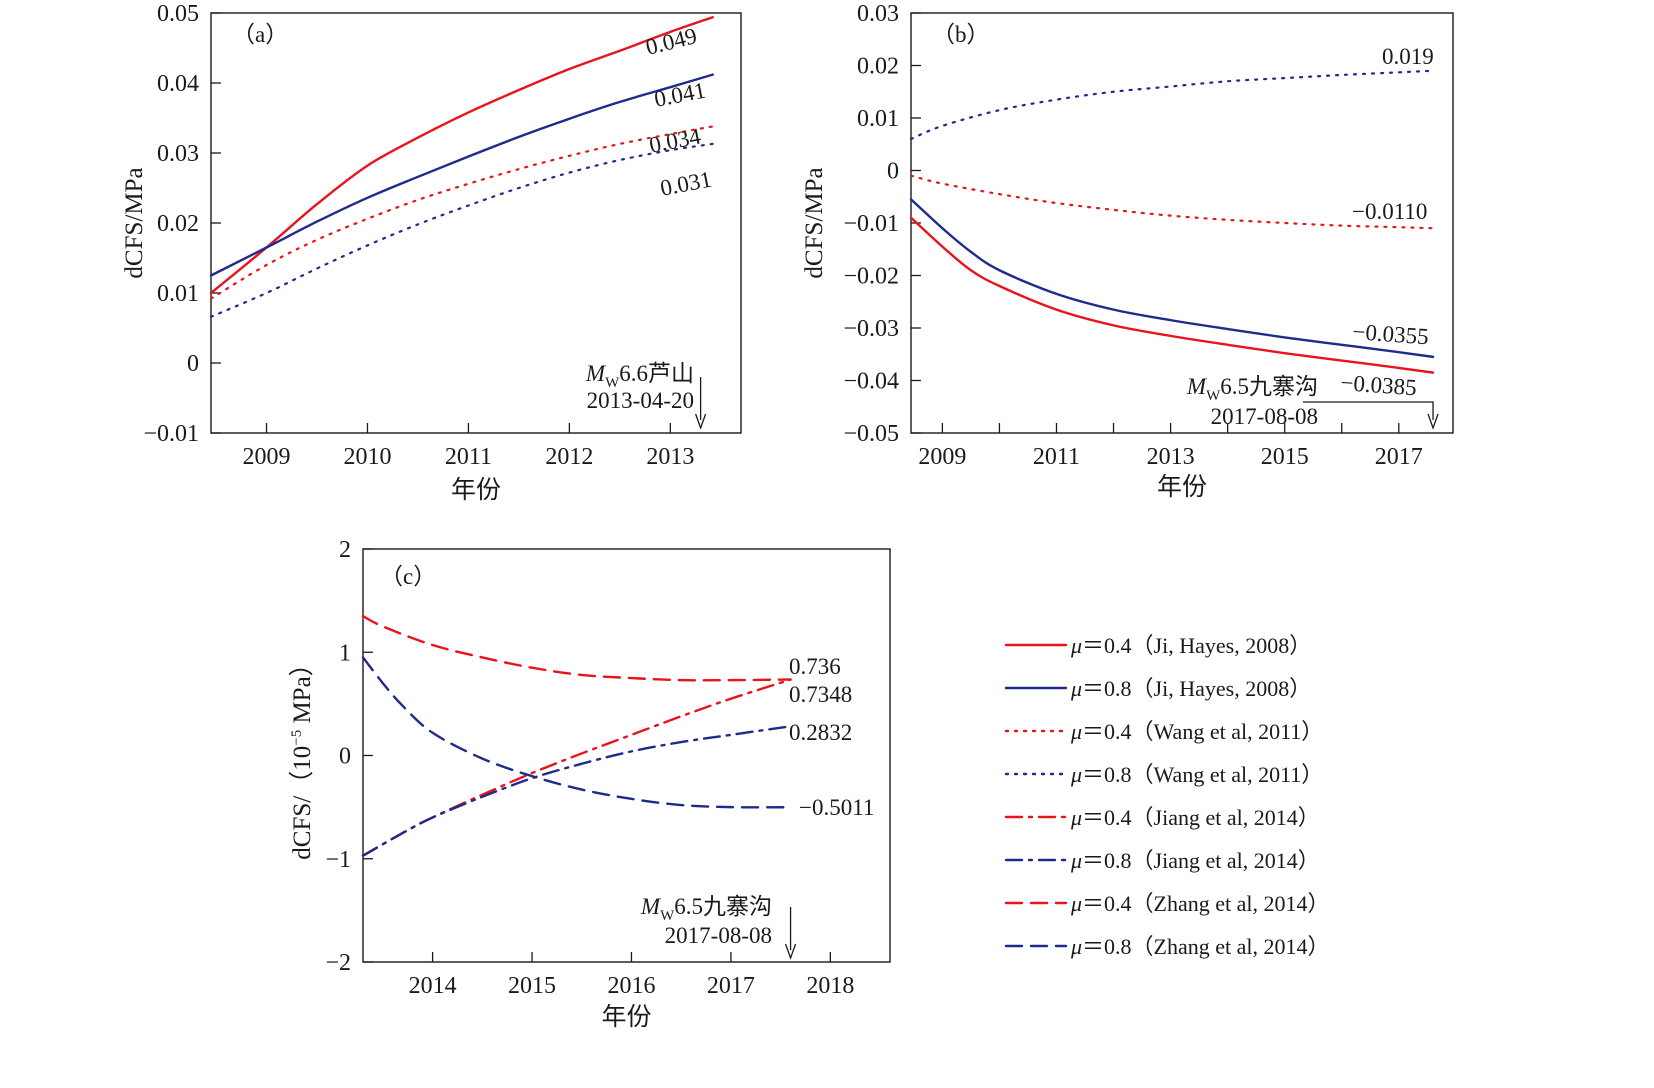 This screenshot has width=1654, height=1088. Describe the element at coordinates (671, 41) in the screenshot. I see `end-value-label-ji04: 0.049` at that location.